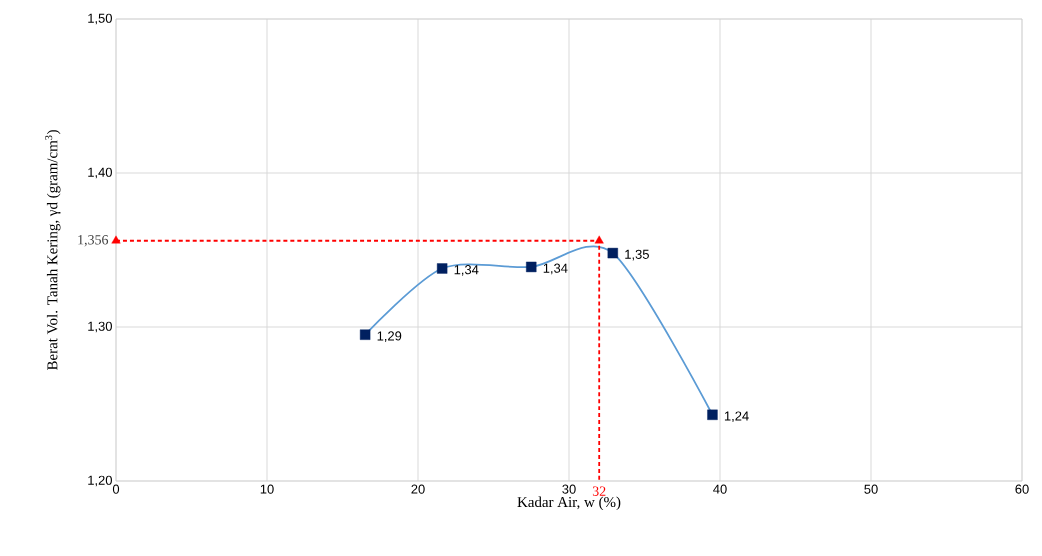 This screenshot has width=1042, height=556. What do you see at coordinates (93, 241) in the screenshot?
I see `annotation: 1,356` at bounding box center [93, 241].